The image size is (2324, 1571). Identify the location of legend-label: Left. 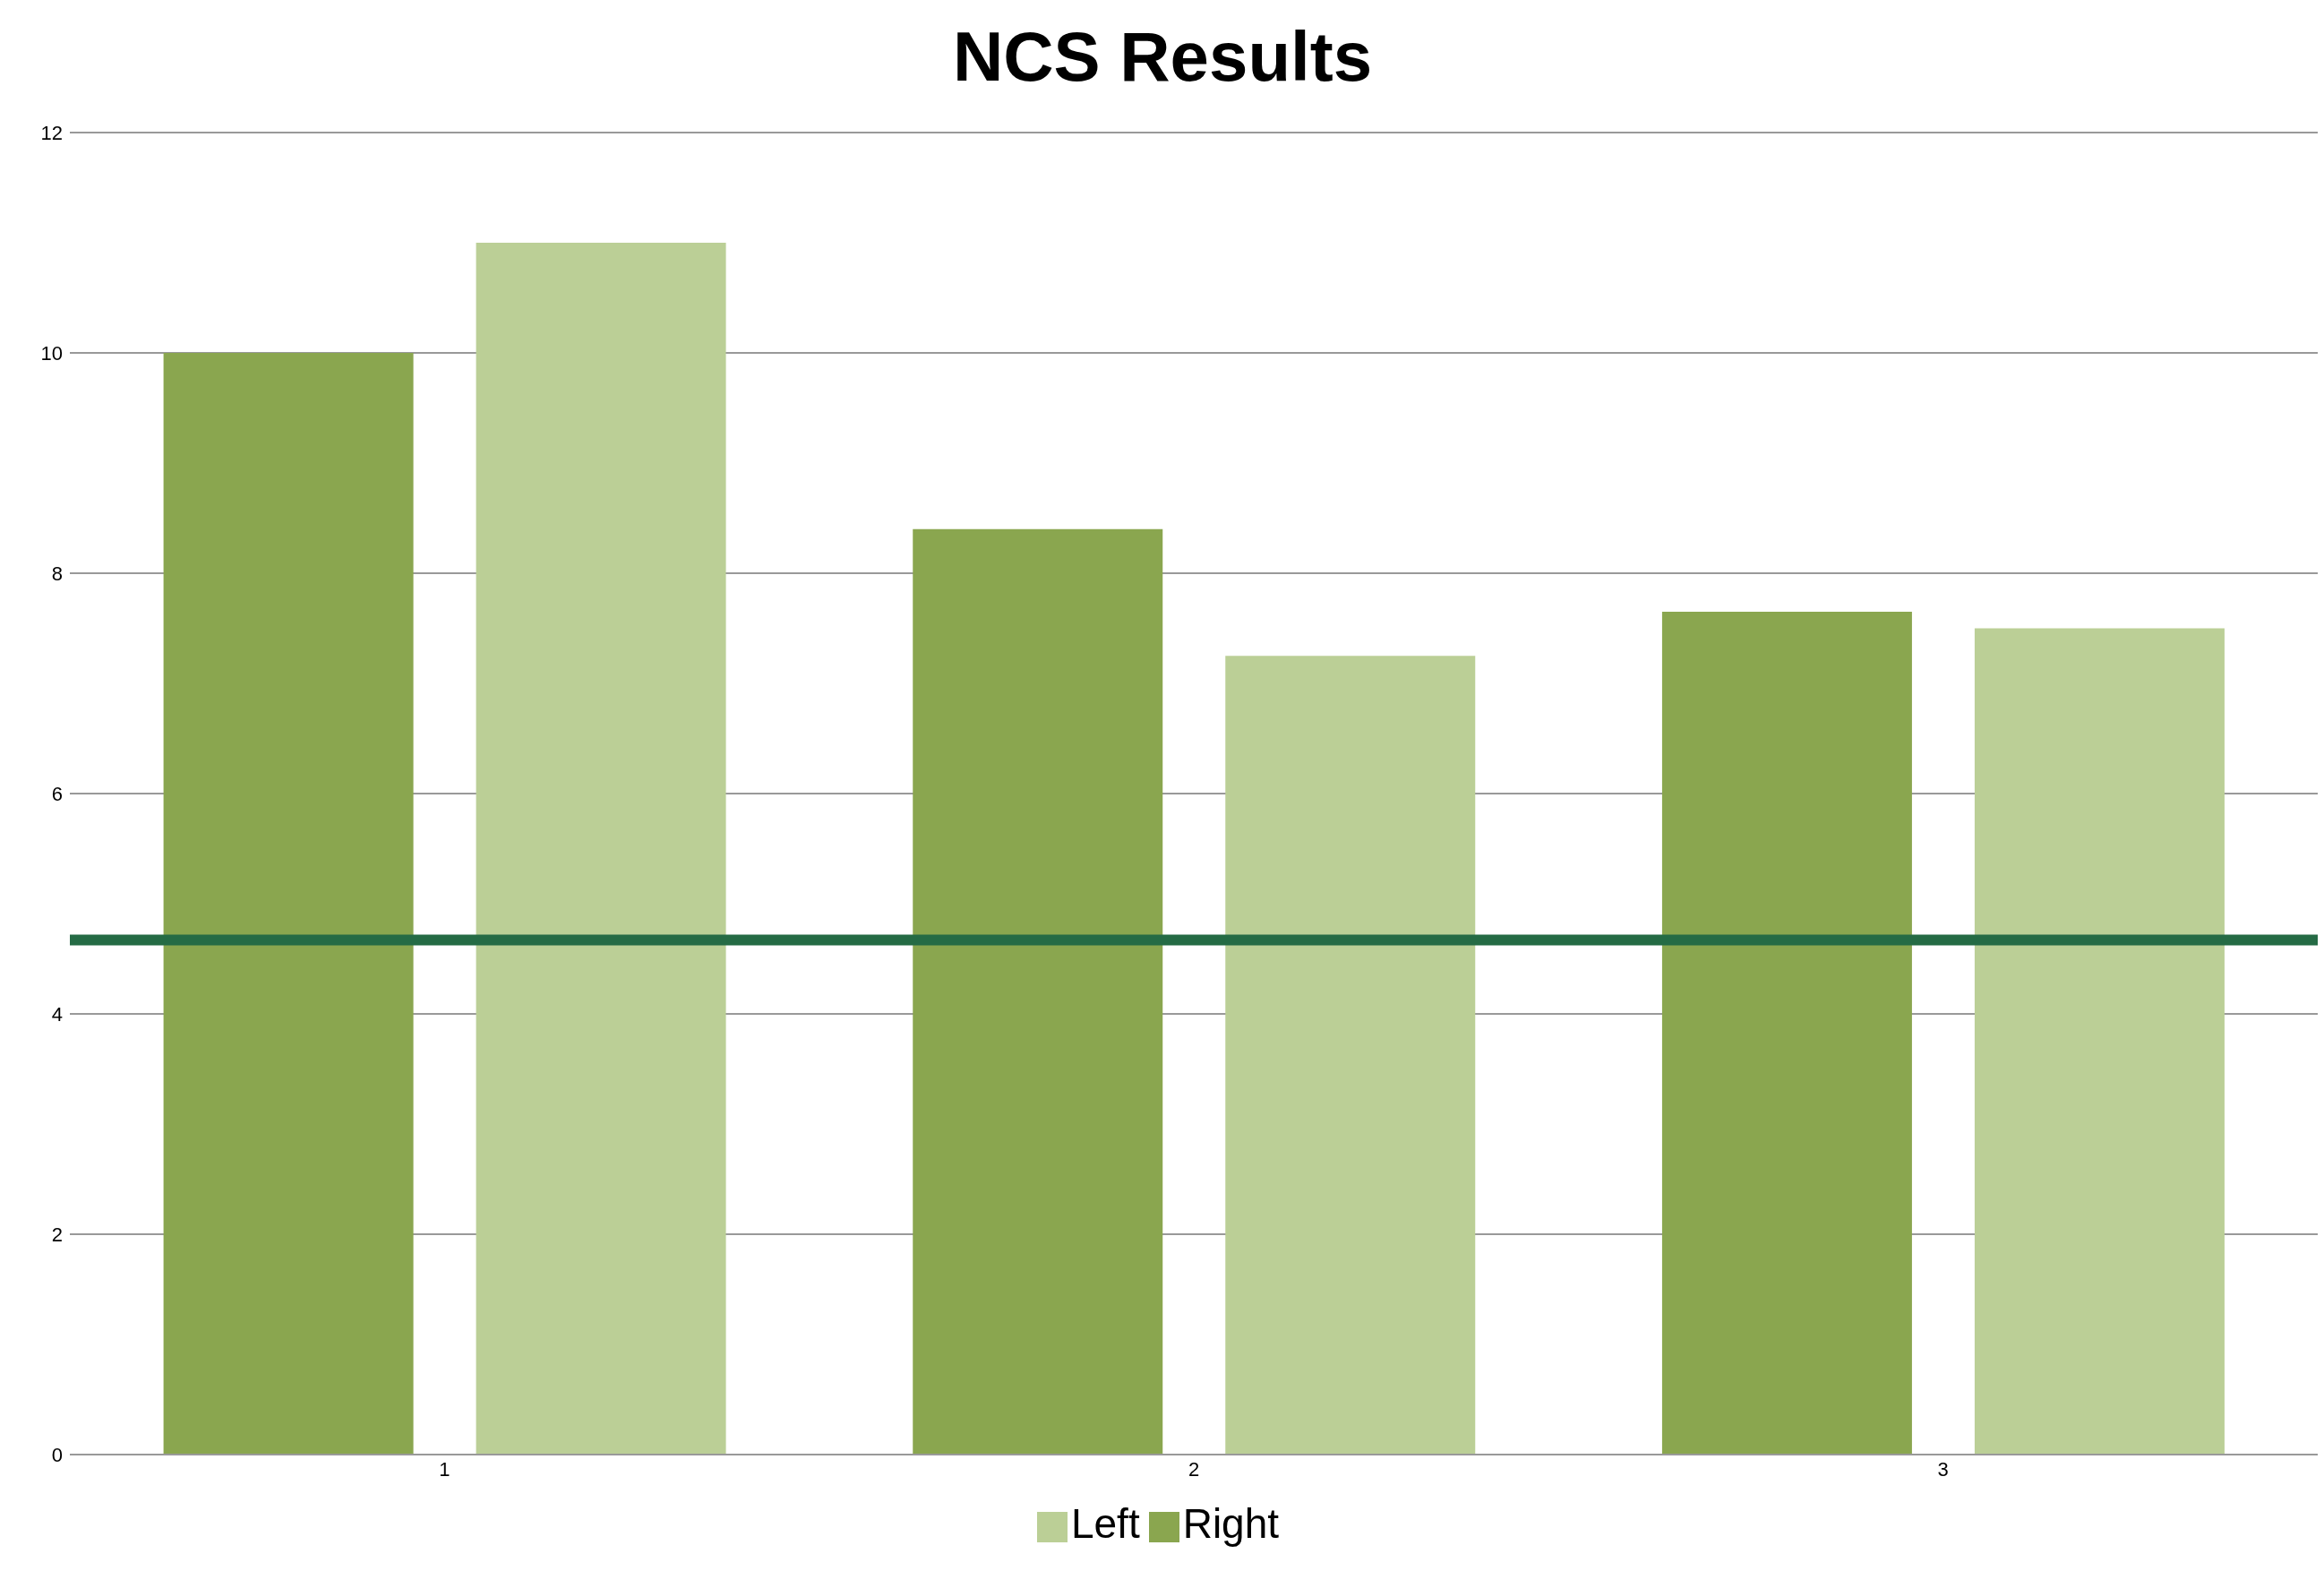
(1105, 1523).